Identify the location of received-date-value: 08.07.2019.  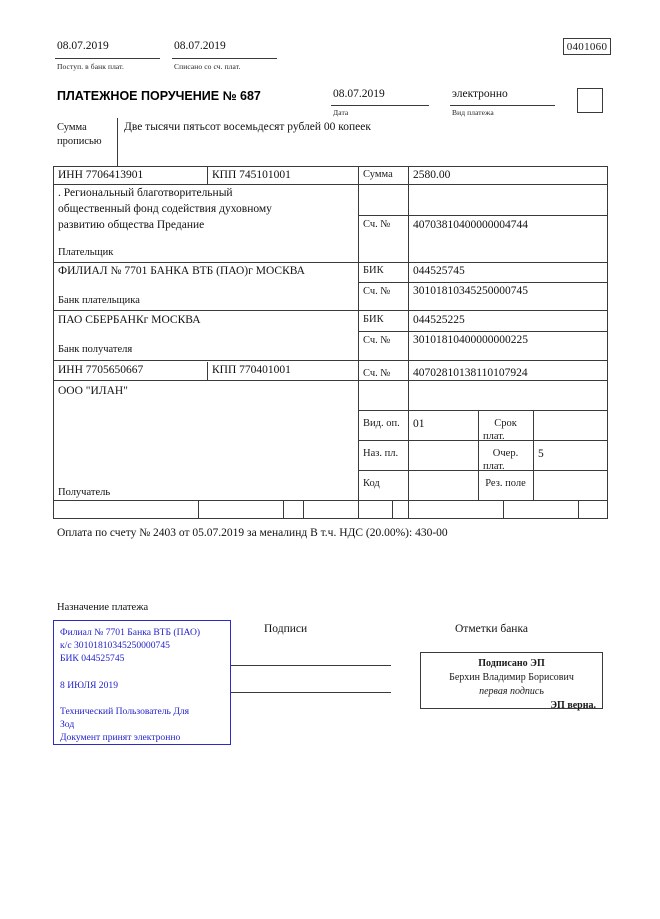
(83, 46).